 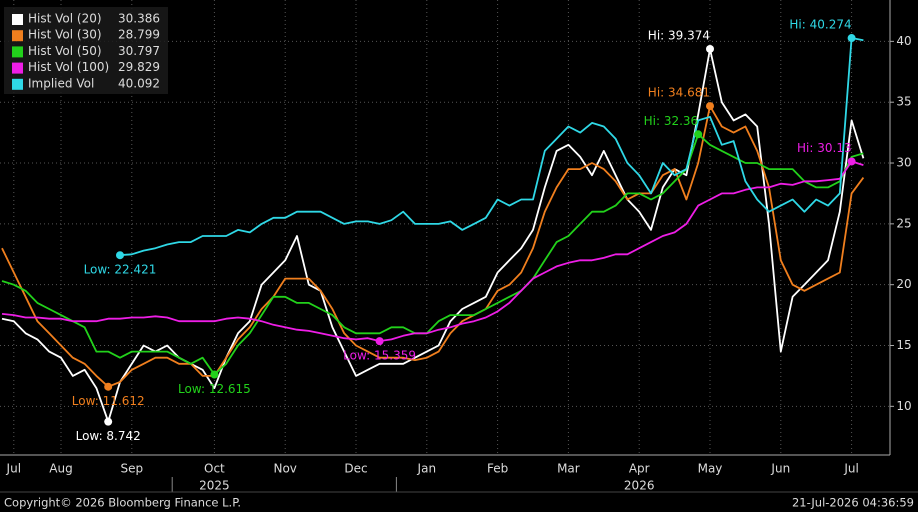 I want to click on legend-value: 40.092, so click(x=139, y=83).